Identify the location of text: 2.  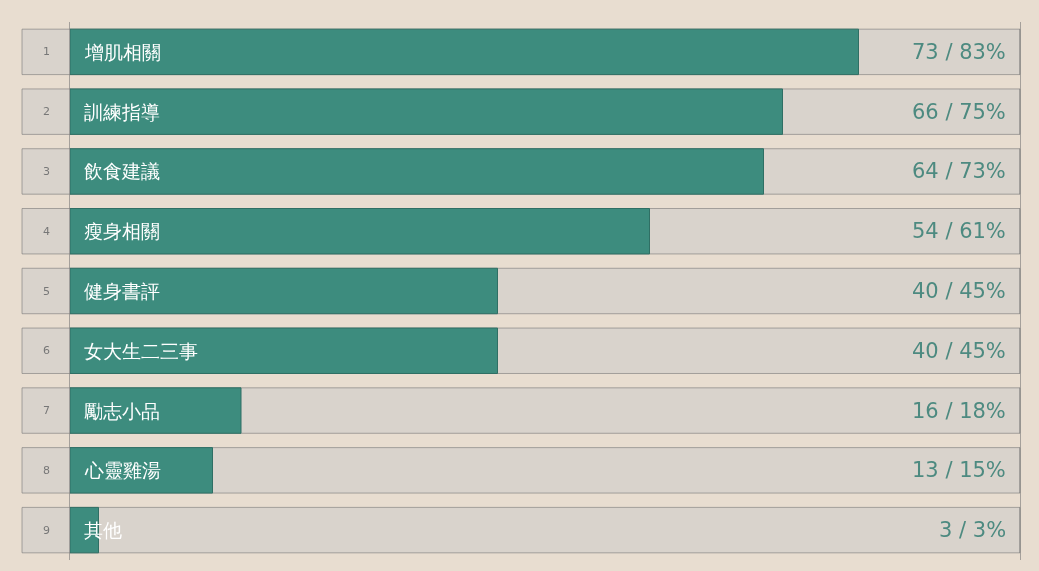
(46, 111).